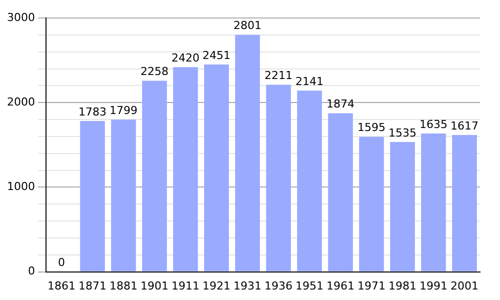 The image size is (500, 300). I want to click on x-tick-label: 1921, so click(216, 285).